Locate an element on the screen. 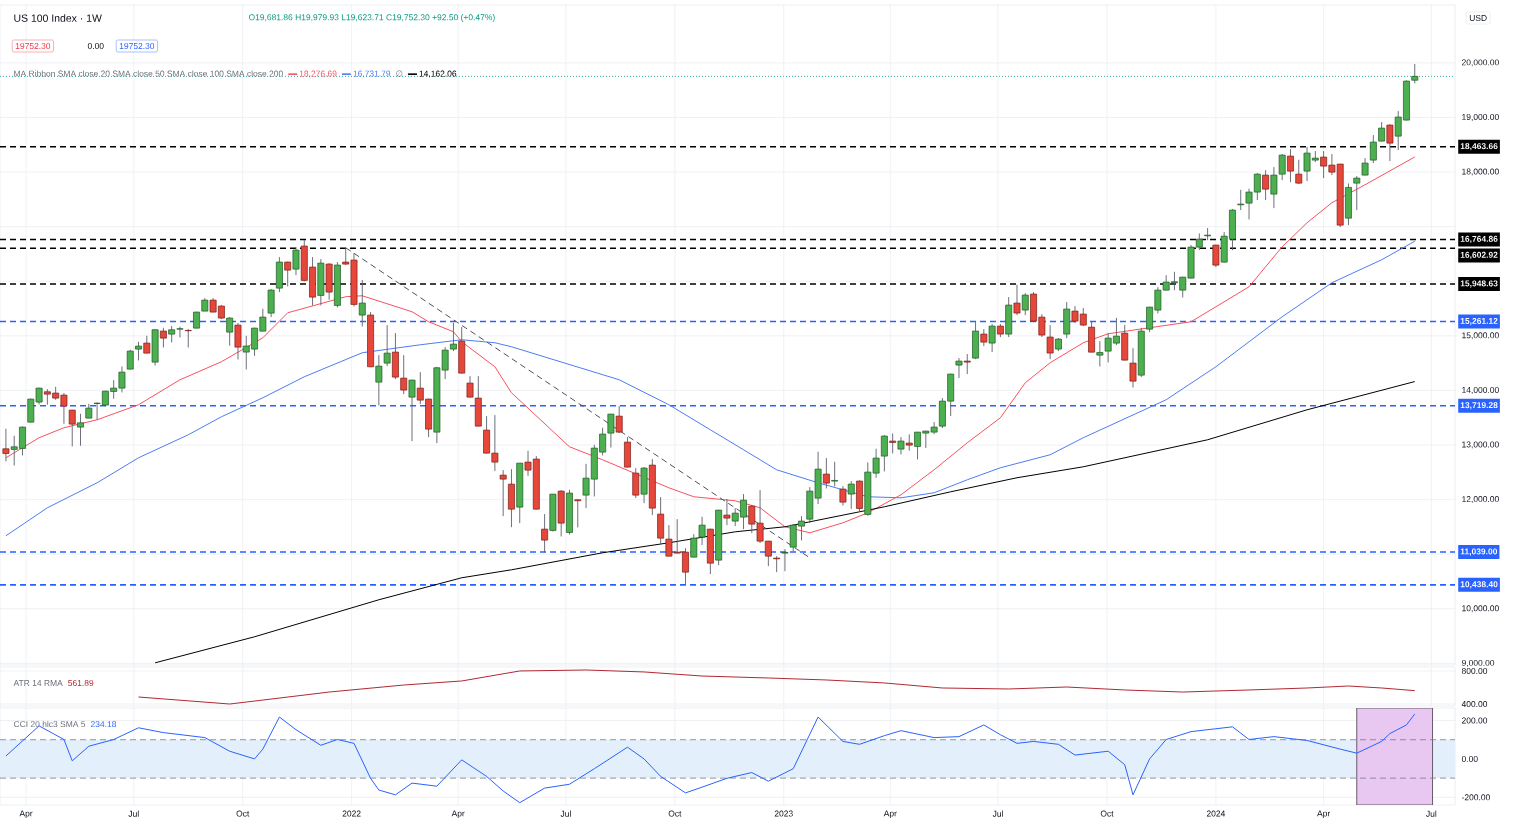 This screenshot has height=832, width=1533. x-tick-label: 2024 is located at coordinates (1216, 813).